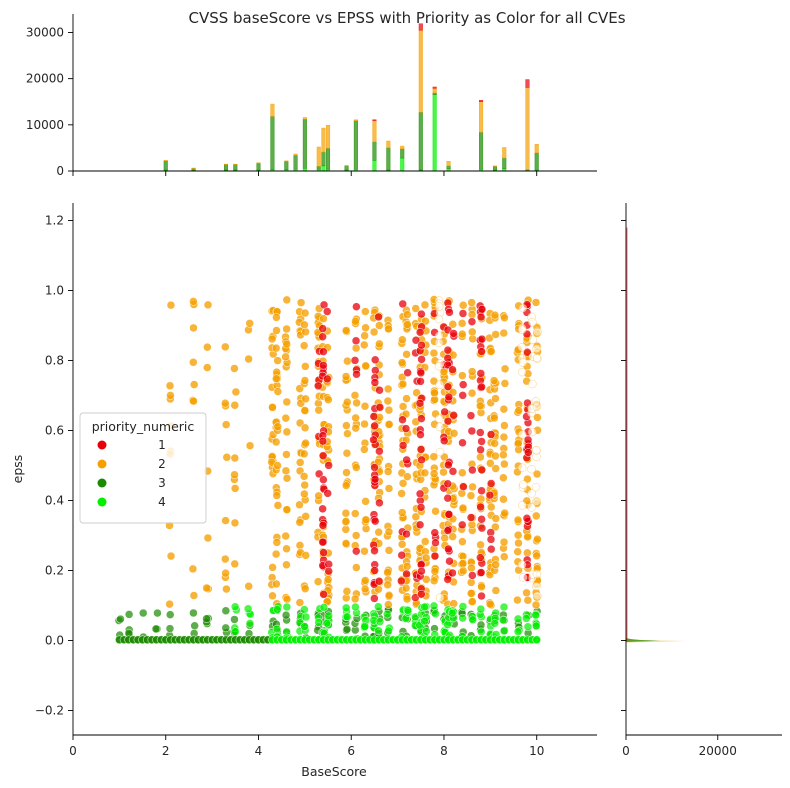  What do you see at coordinates (305, 173) in the screenshot?
I see `top-marginal-xticks` at bounding box center [305, 173].